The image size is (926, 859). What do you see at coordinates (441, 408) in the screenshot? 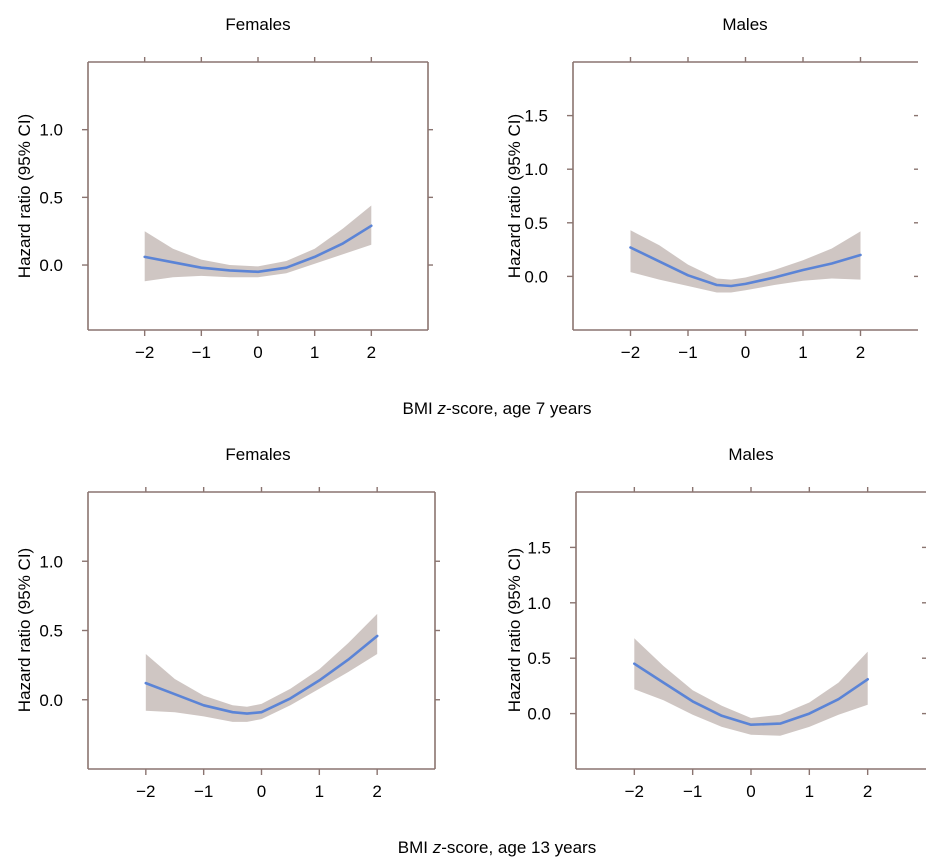
I see `x-axis-label-age-7-italic: z` at bounding box center [441, 408].